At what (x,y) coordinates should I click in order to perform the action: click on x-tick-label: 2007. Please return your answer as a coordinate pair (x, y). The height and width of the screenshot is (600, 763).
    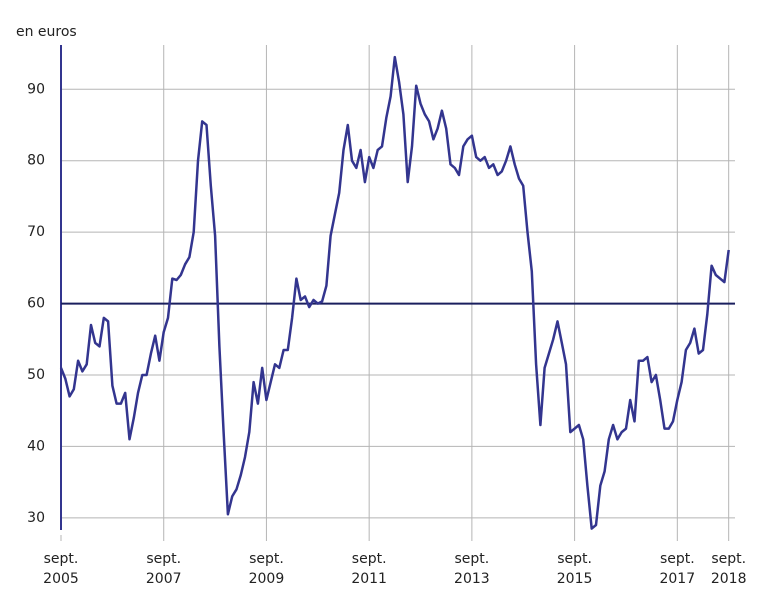
    Looking at the image, I should click on (164, 579).